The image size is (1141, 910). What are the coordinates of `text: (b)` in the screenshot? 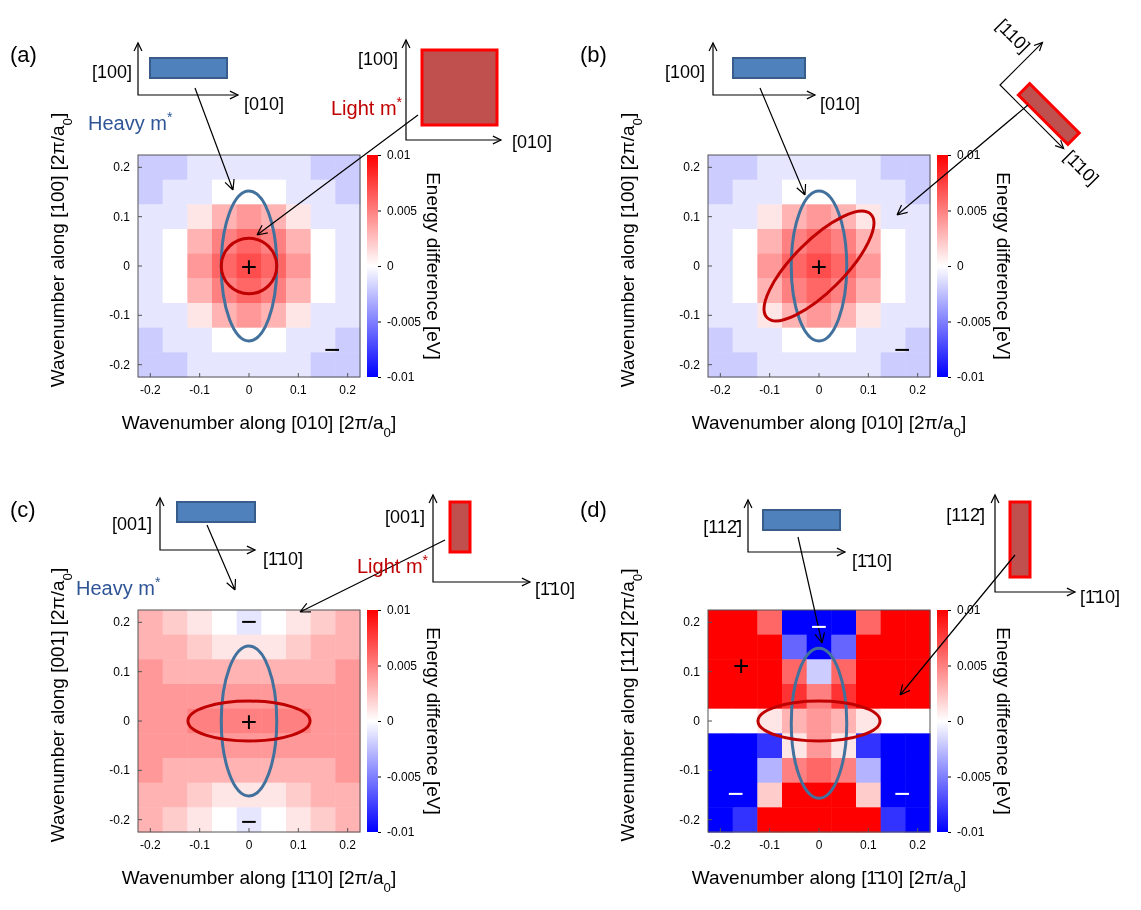 It's located at (593, 54).